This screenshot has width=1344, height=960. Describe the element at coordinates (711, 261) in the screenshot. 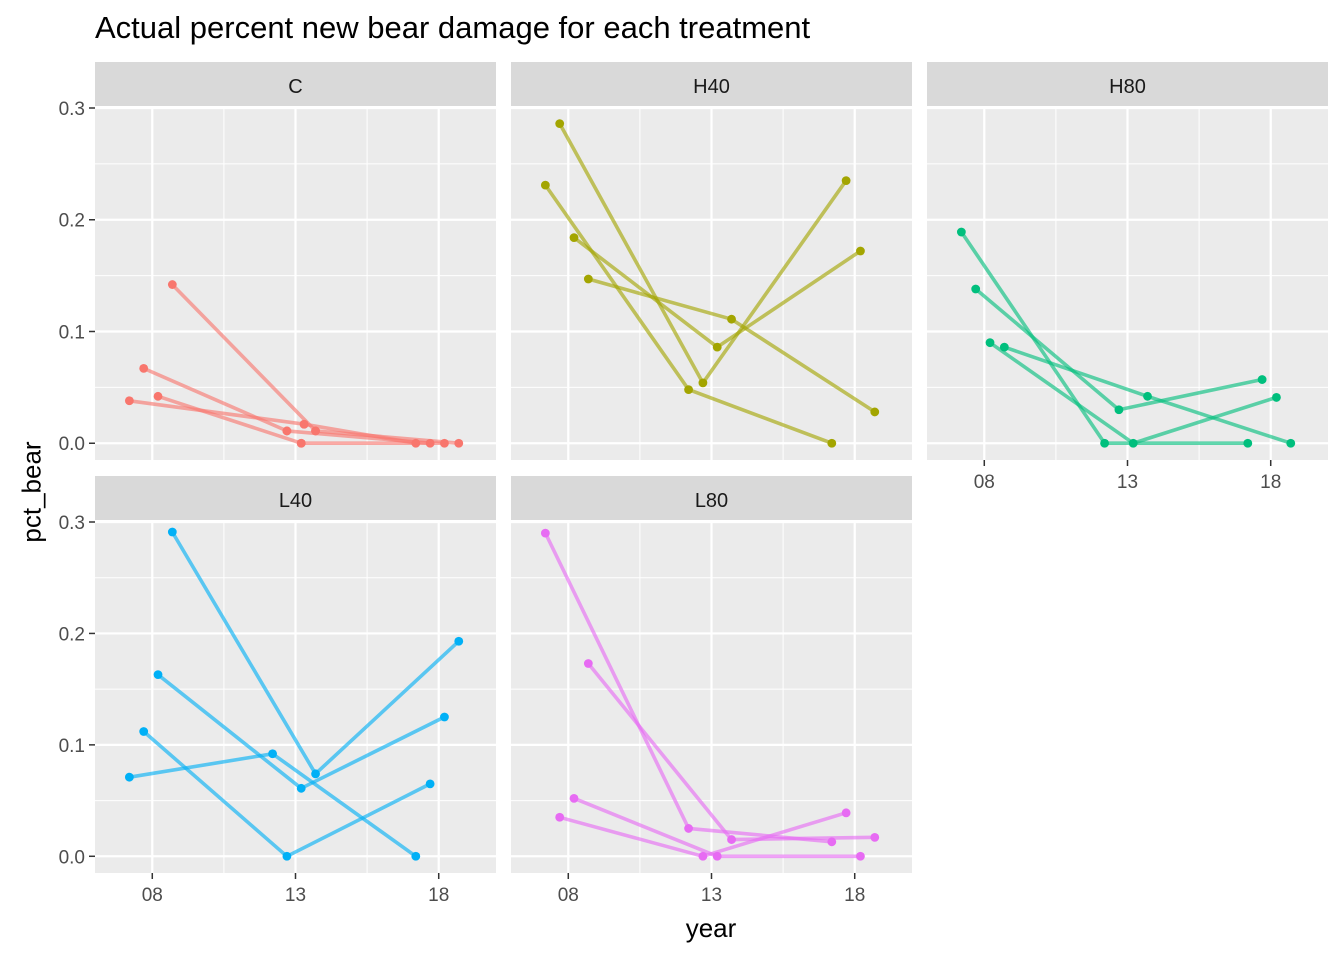

I see `facet-panel-h40: H40` at that location.